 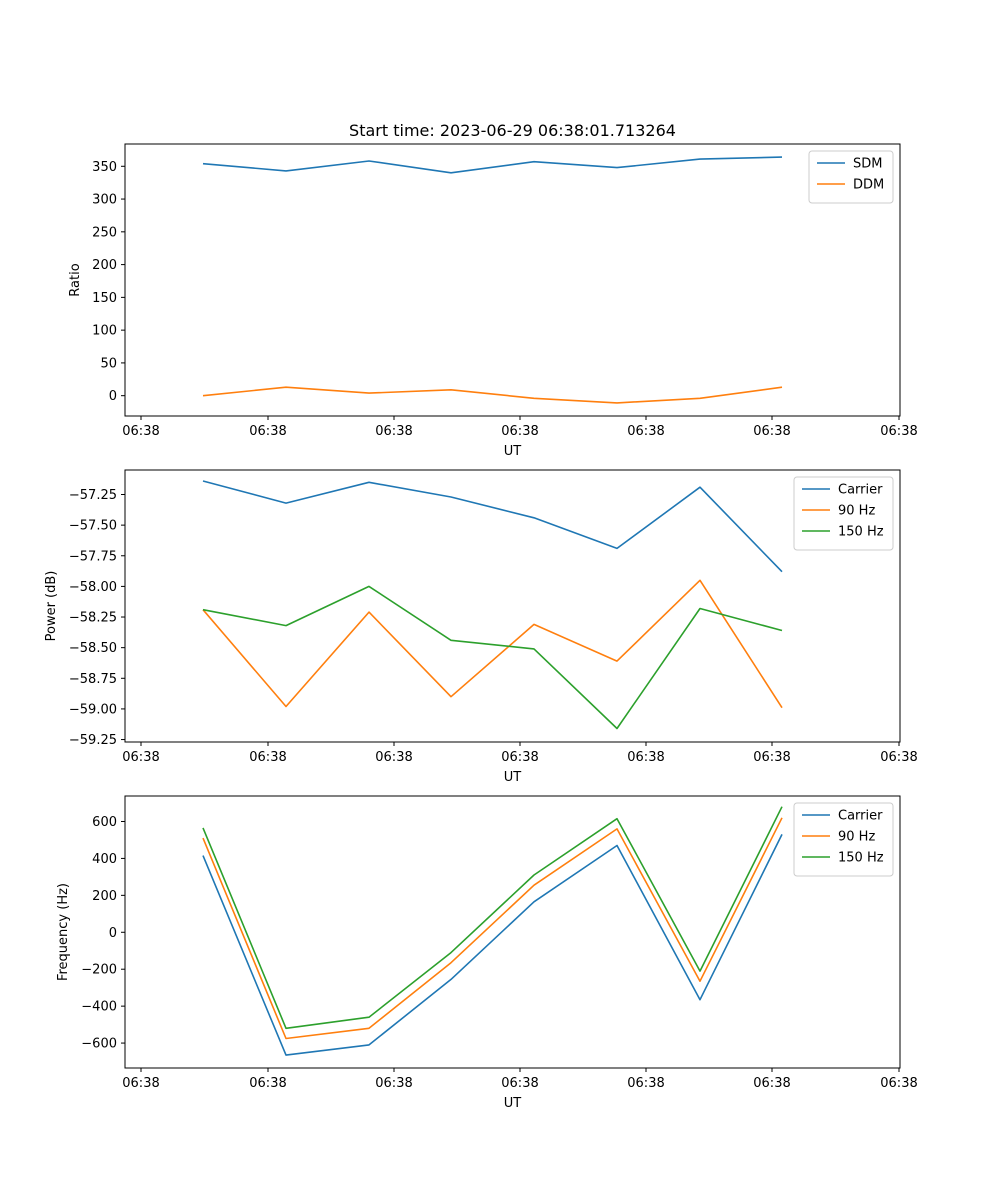 What do you see at coordinates (104, 298) in the screenshot?
I see `y-tick-label: 150` at bounding box center [104, 298].